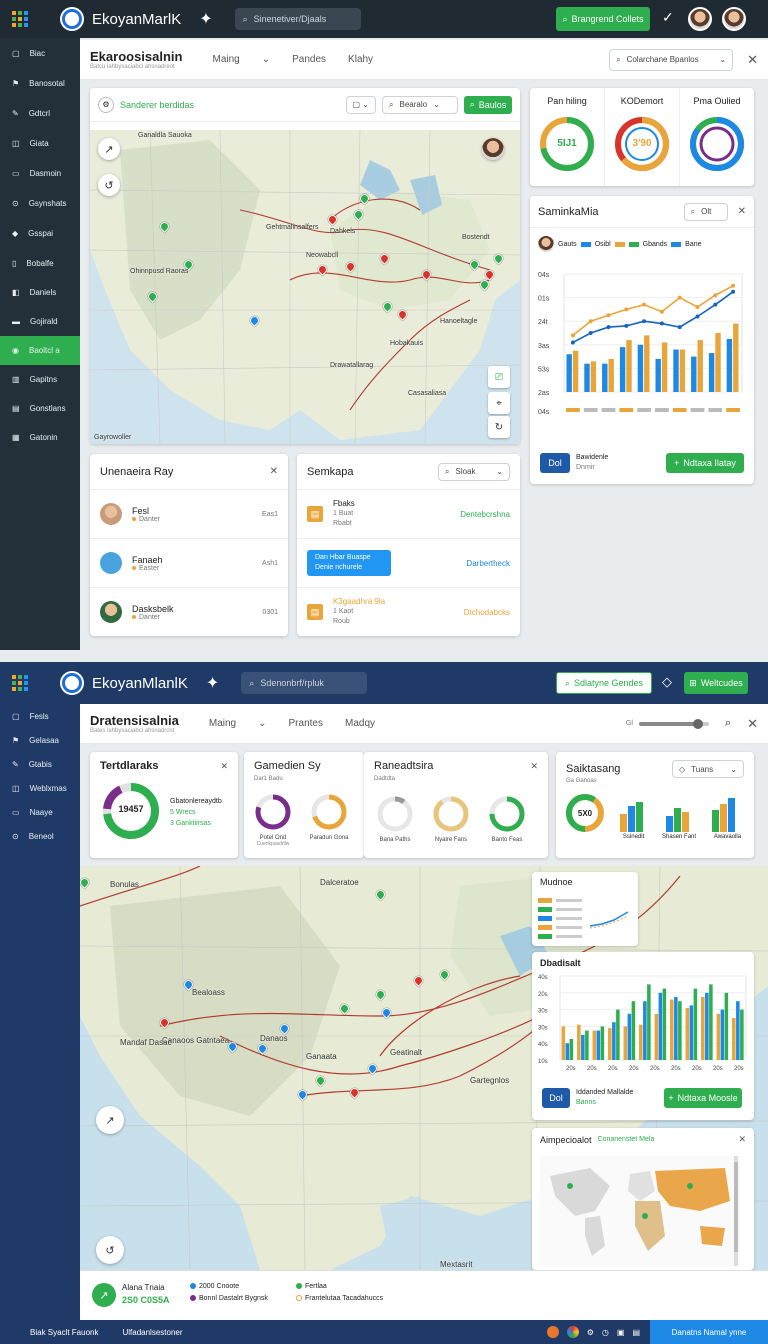  What do you see at coordinates (349, 563) in the screenshot?
I see `highlight-card: Dan Hbar Buaspe Denie nchurele` at bounding box center [349, 563].